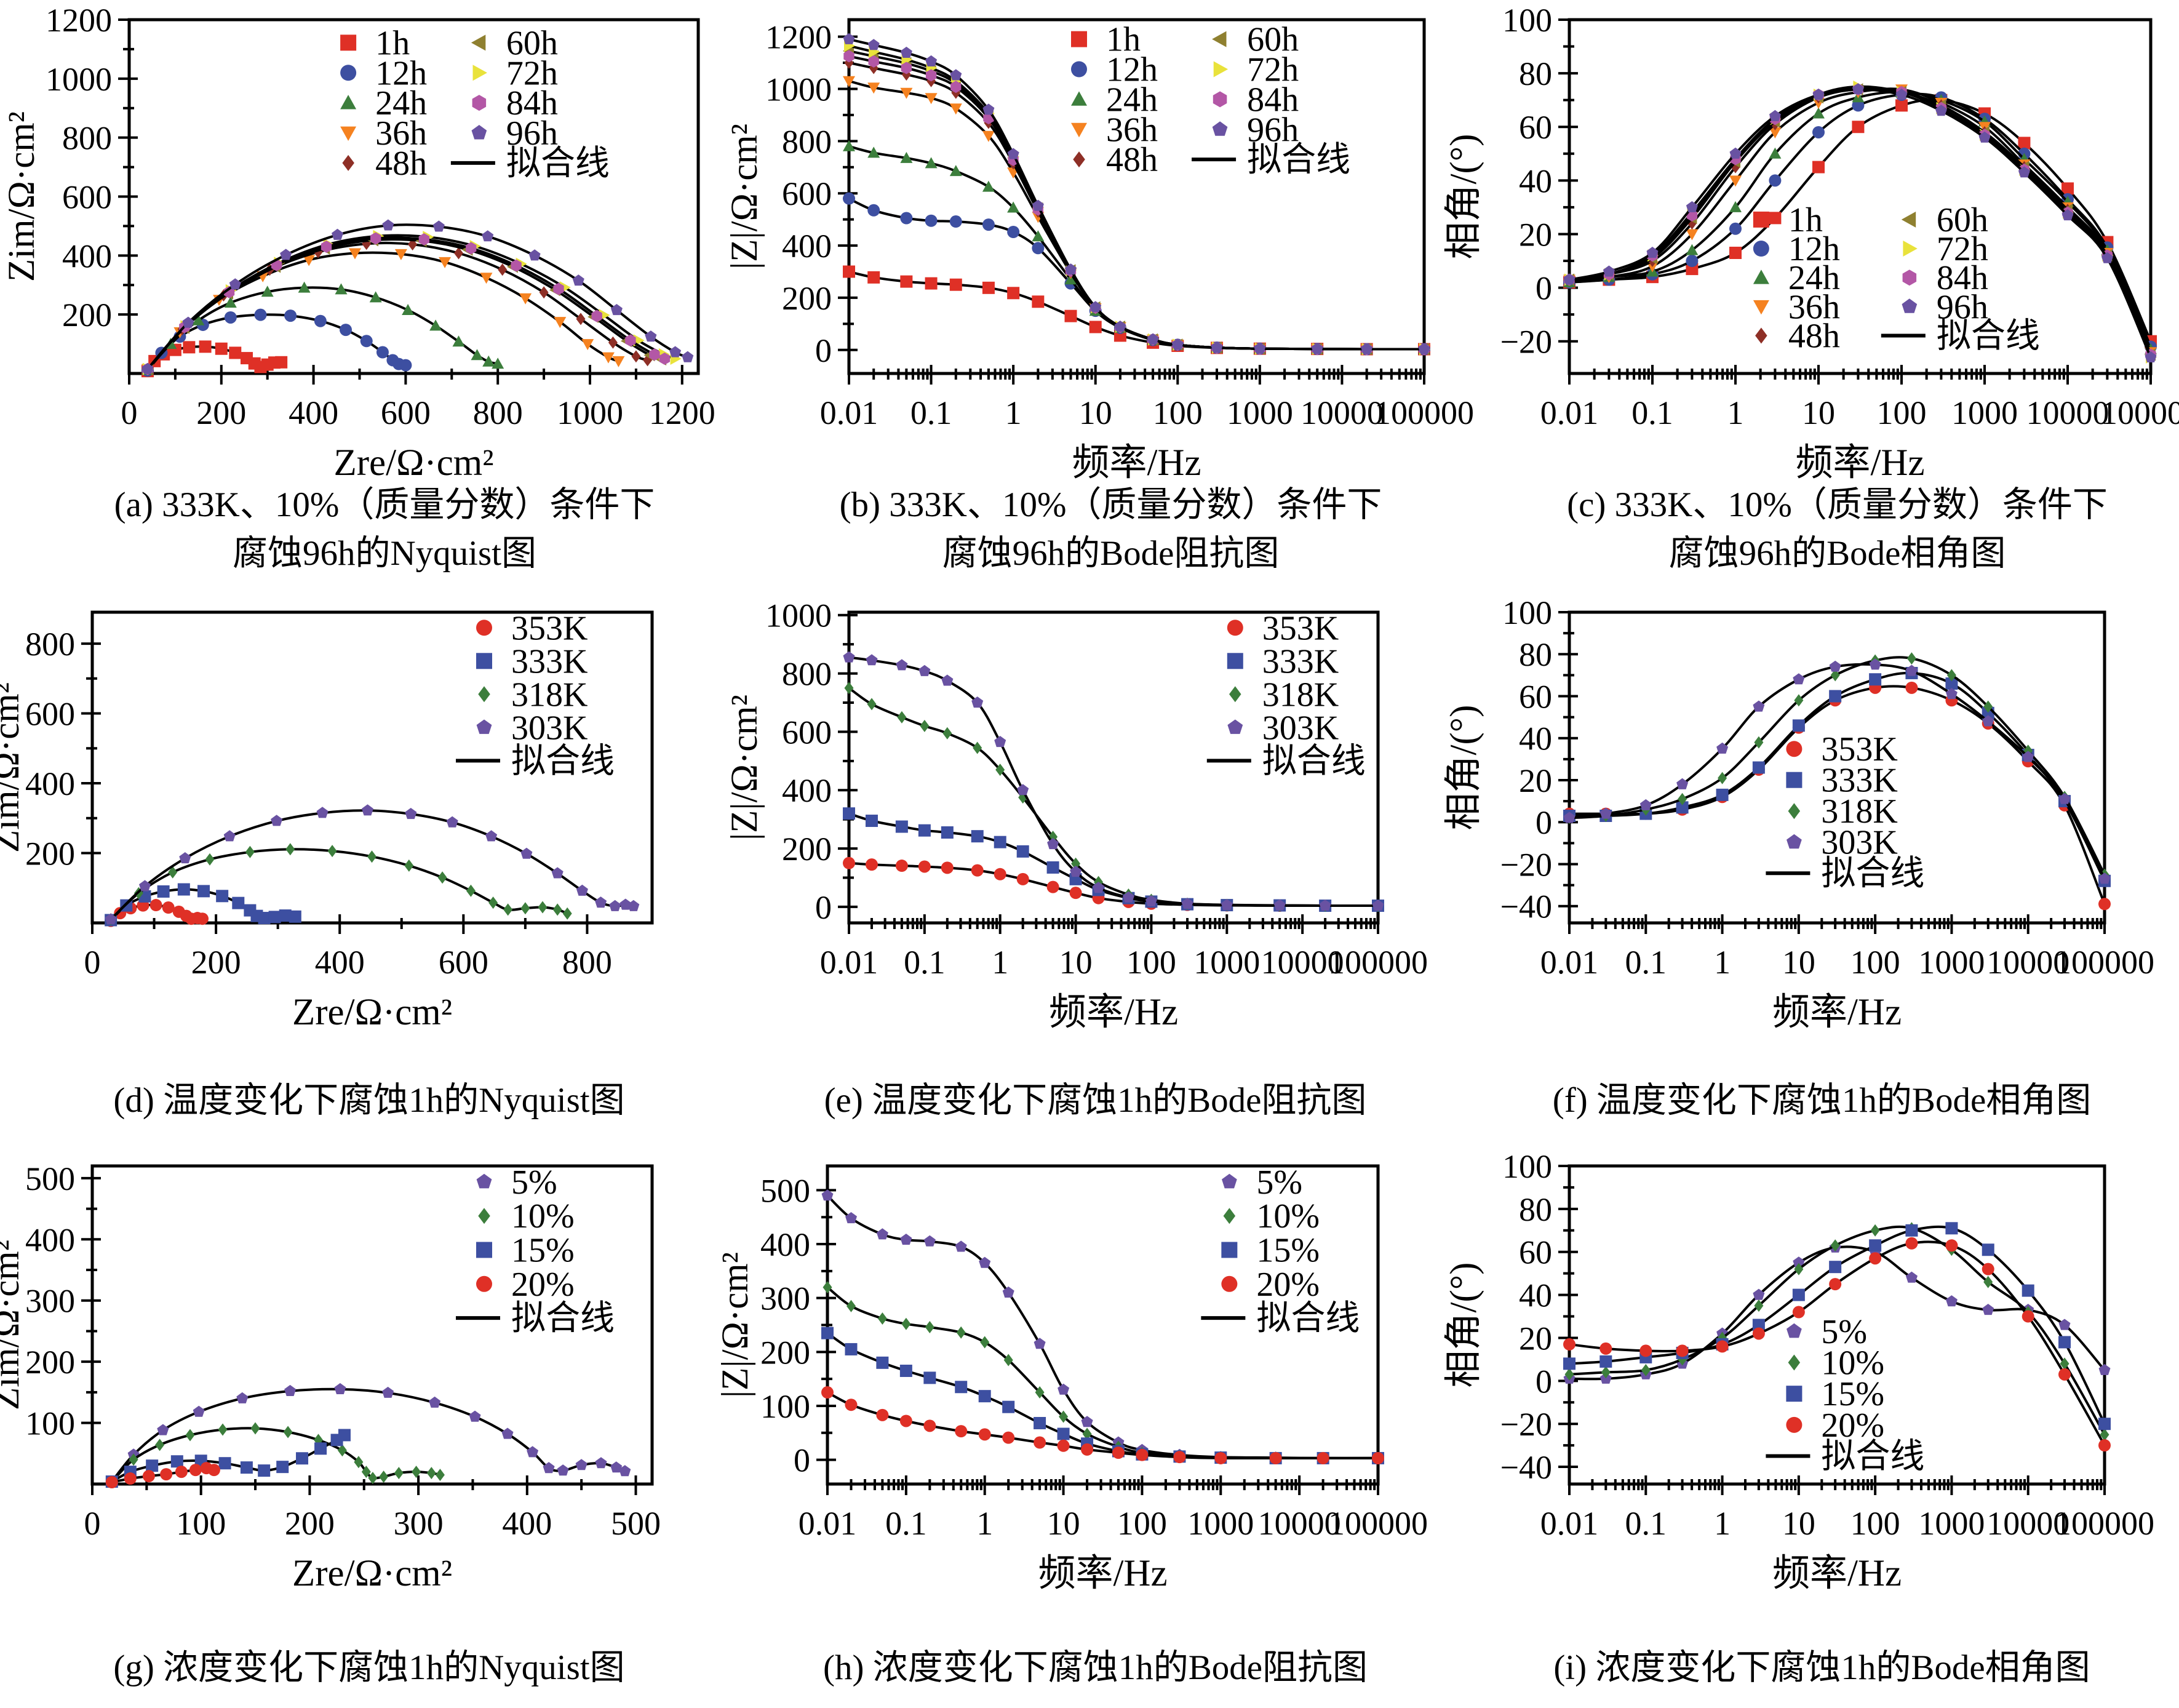 The height and width of the screenshot is (1708, 2179). I want to click on svg-text: 40, so click(1535, 1295).